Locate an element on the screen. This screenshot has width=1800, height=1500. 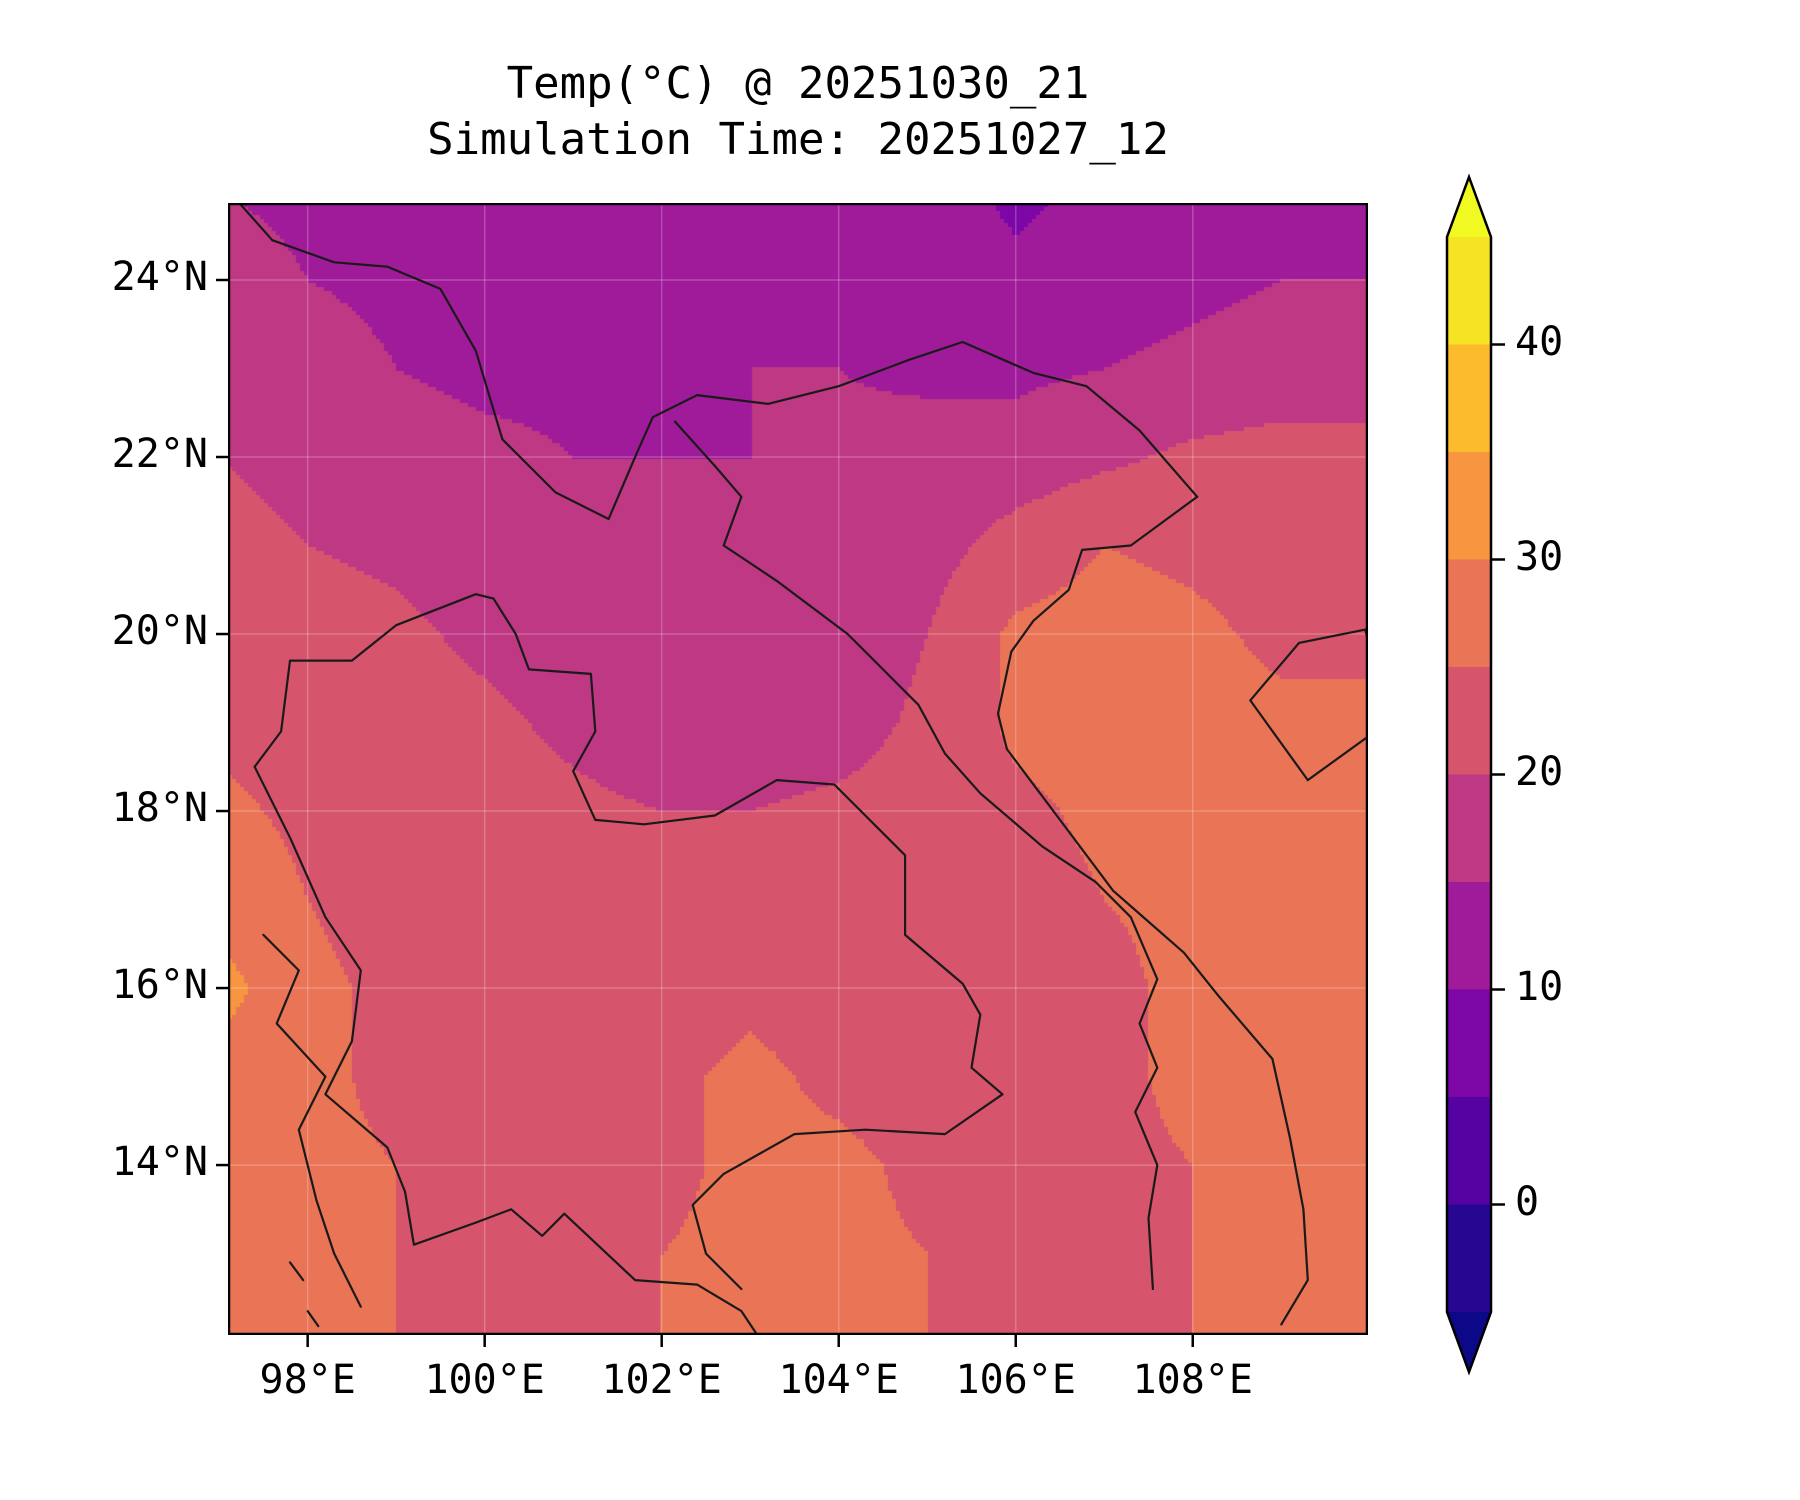
colorbar-outline is located at coordinates (1469, 774).